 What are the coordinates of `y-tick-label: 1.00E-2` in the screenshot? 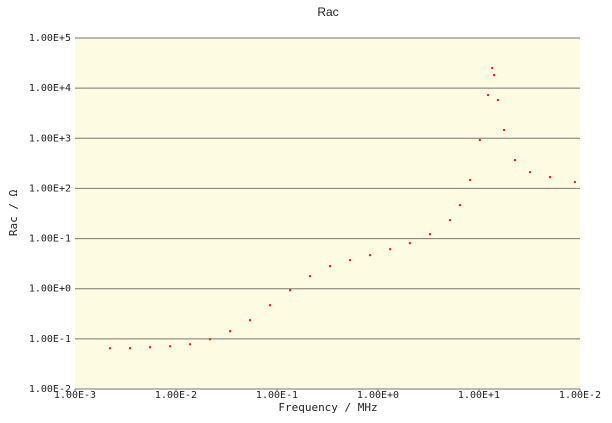 It's located at (50, 389).